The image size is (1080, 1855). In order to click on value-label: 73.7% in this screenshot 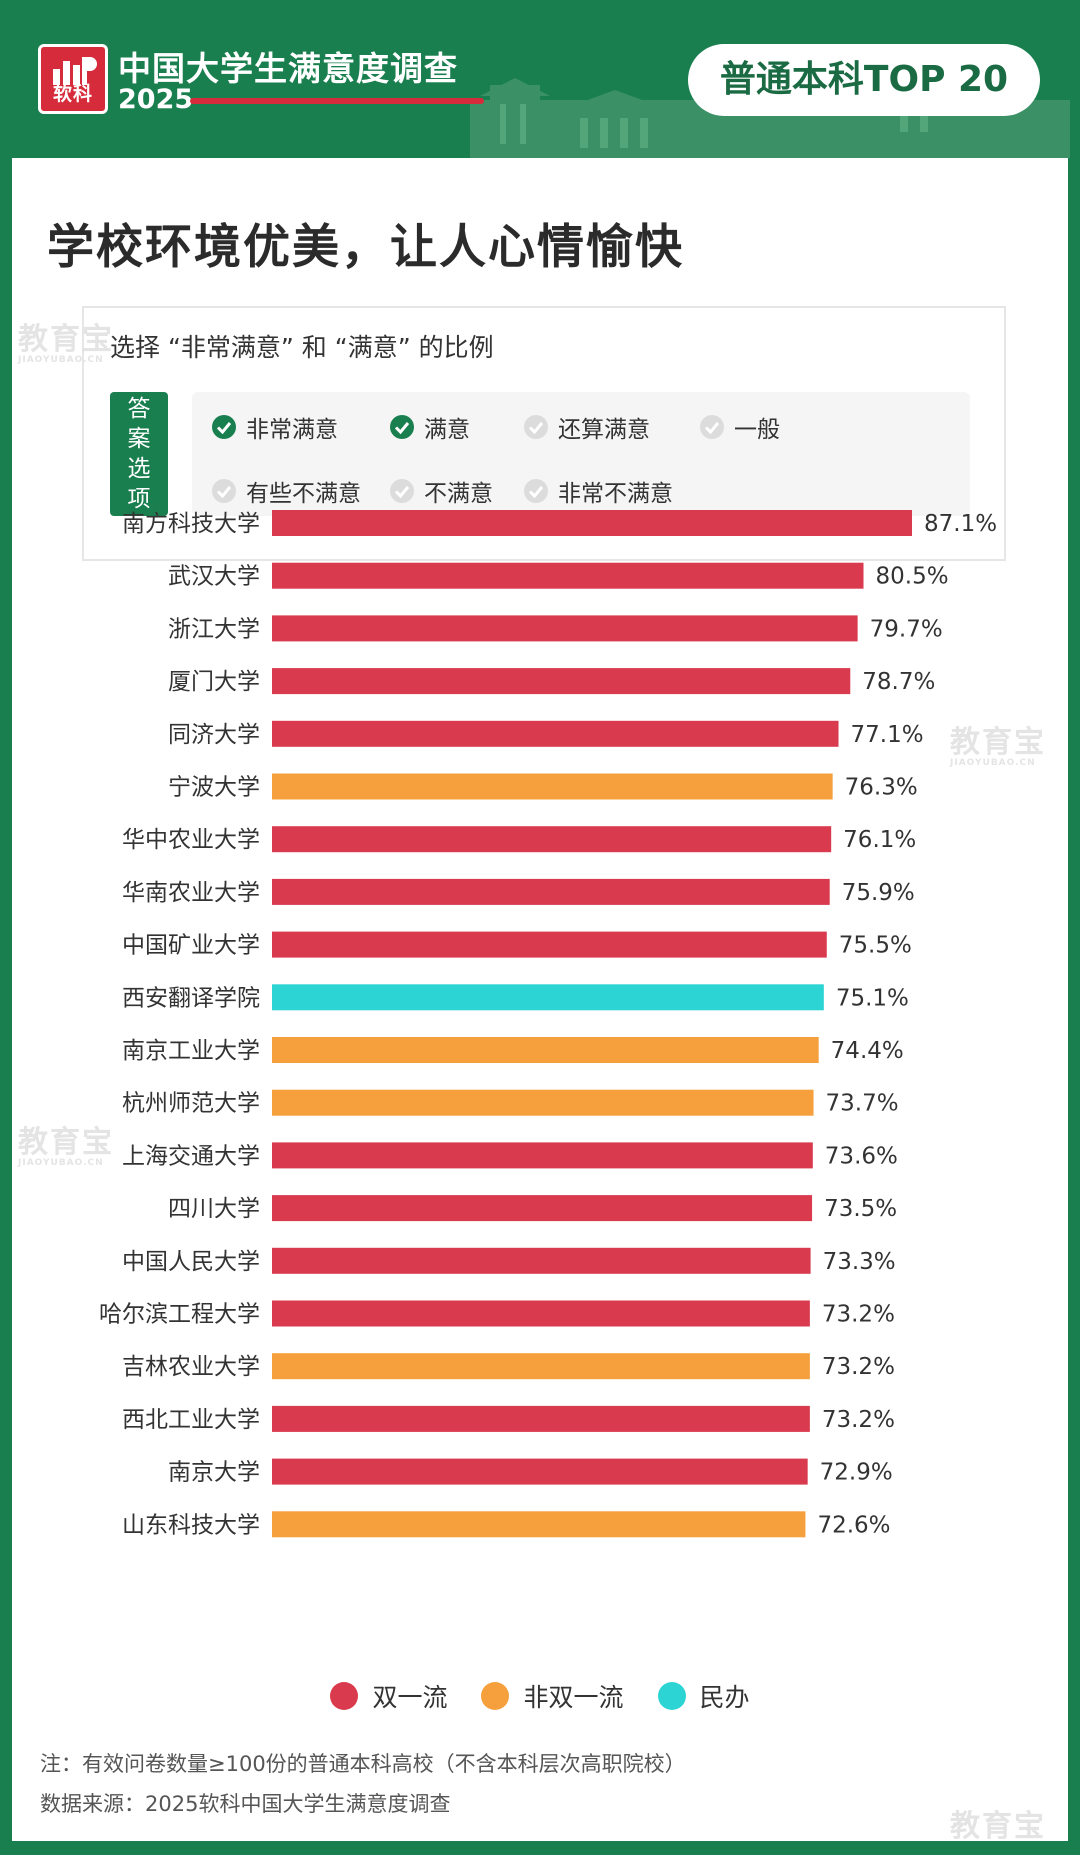, I will do `click(862, 1104)`.